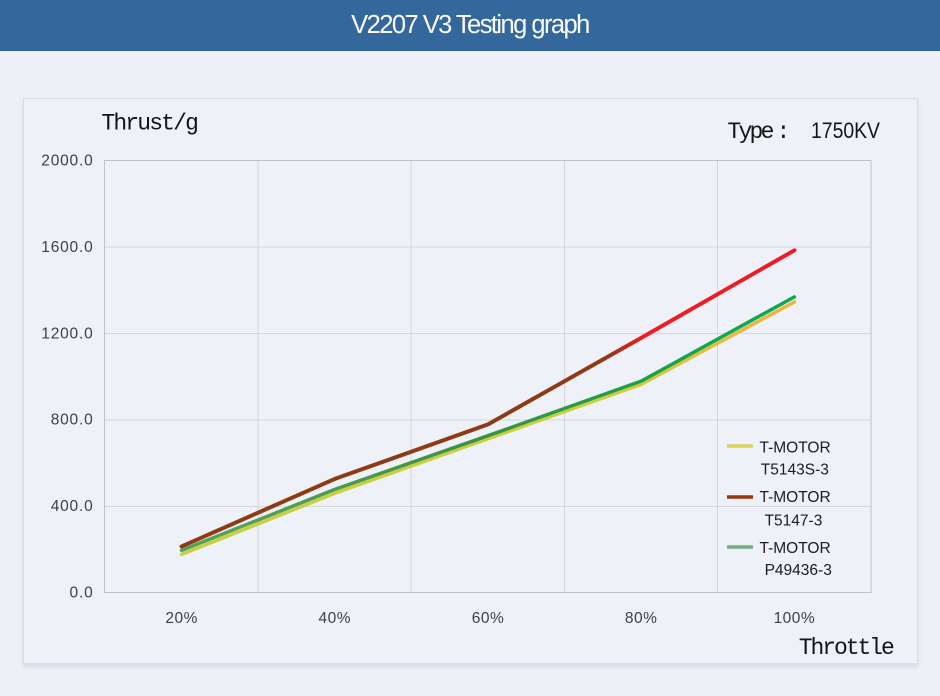  Describe the element at coordinates (335, 618) in the screenshot. I see `svg-text: 40%` at that location.